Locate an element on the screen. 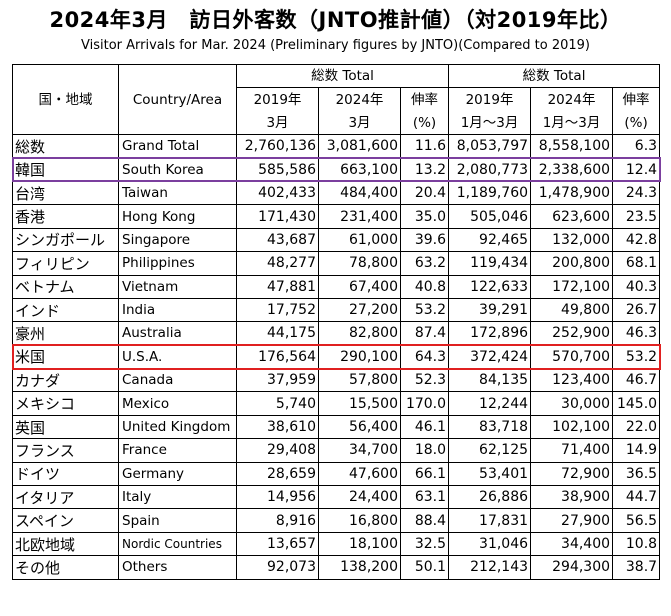  cell-country-jp: フランス is located at coordinates (65, 450).